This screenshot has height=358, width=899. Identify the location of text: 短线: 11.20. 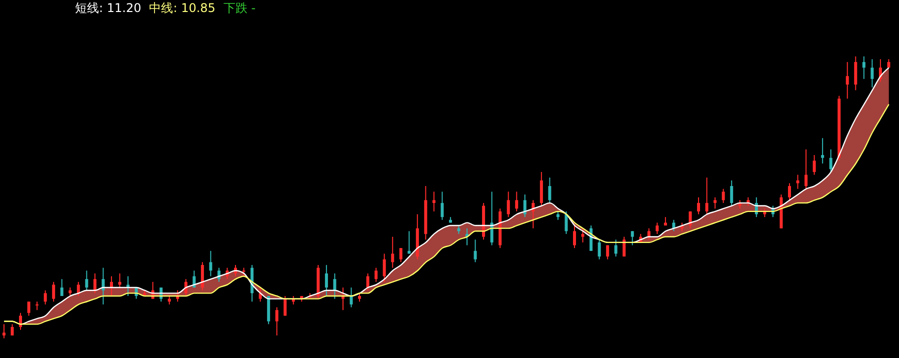
(108, 8).